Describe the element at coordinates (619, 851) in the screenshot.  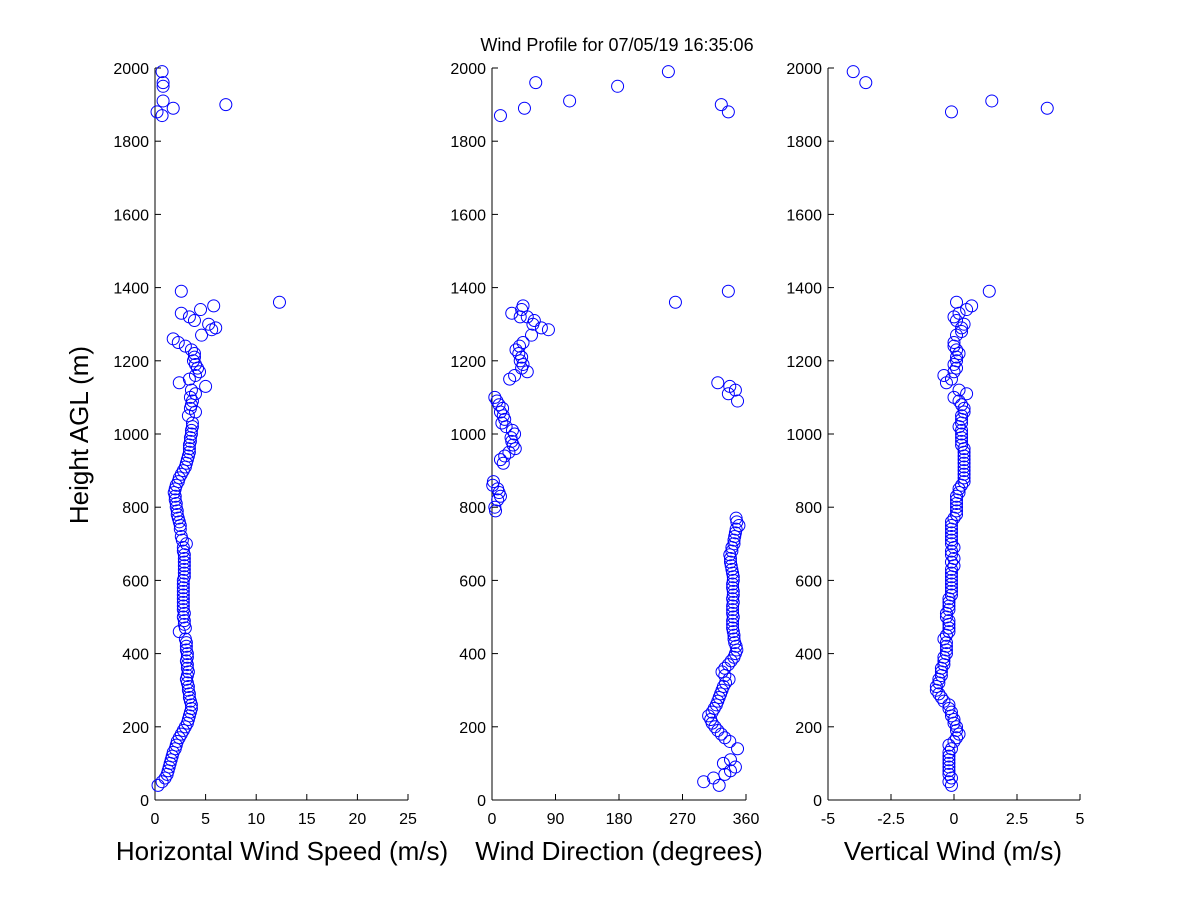
I see `panel-2-x-axis-label: Wind Direction (degrees)` at that location.